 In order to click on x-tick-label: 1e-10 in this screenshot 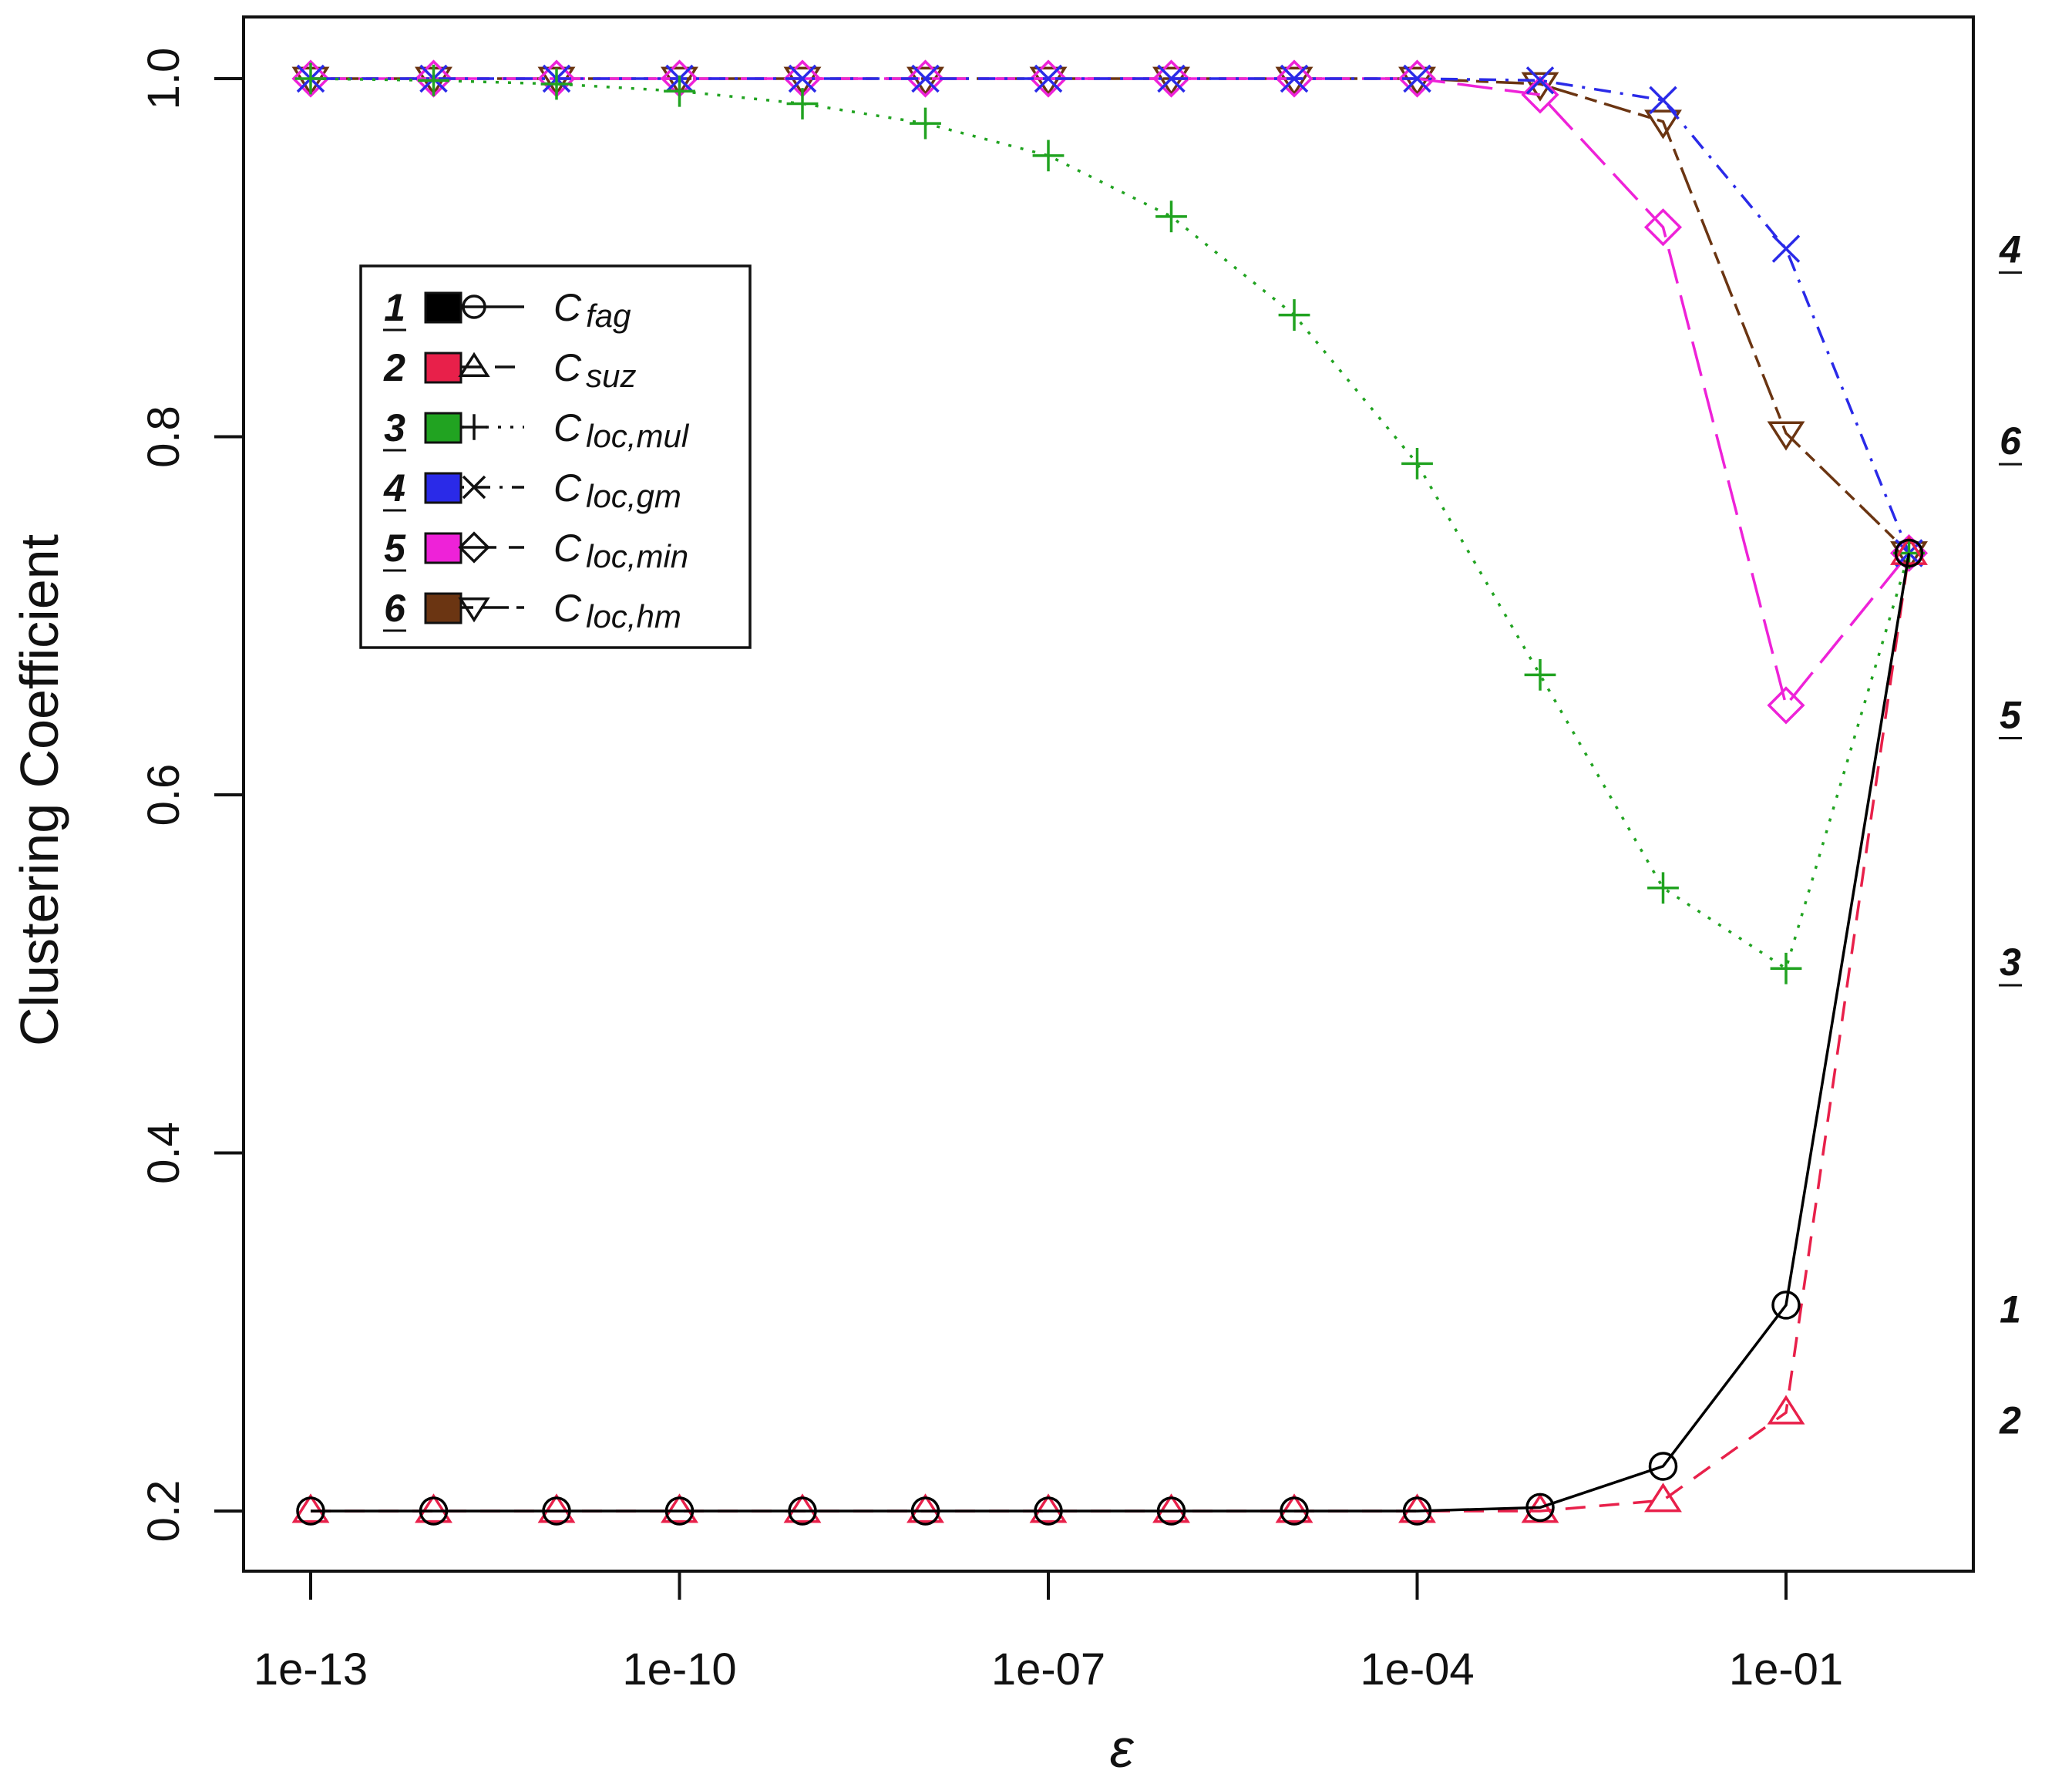, I will do `click(679, 1669)`.